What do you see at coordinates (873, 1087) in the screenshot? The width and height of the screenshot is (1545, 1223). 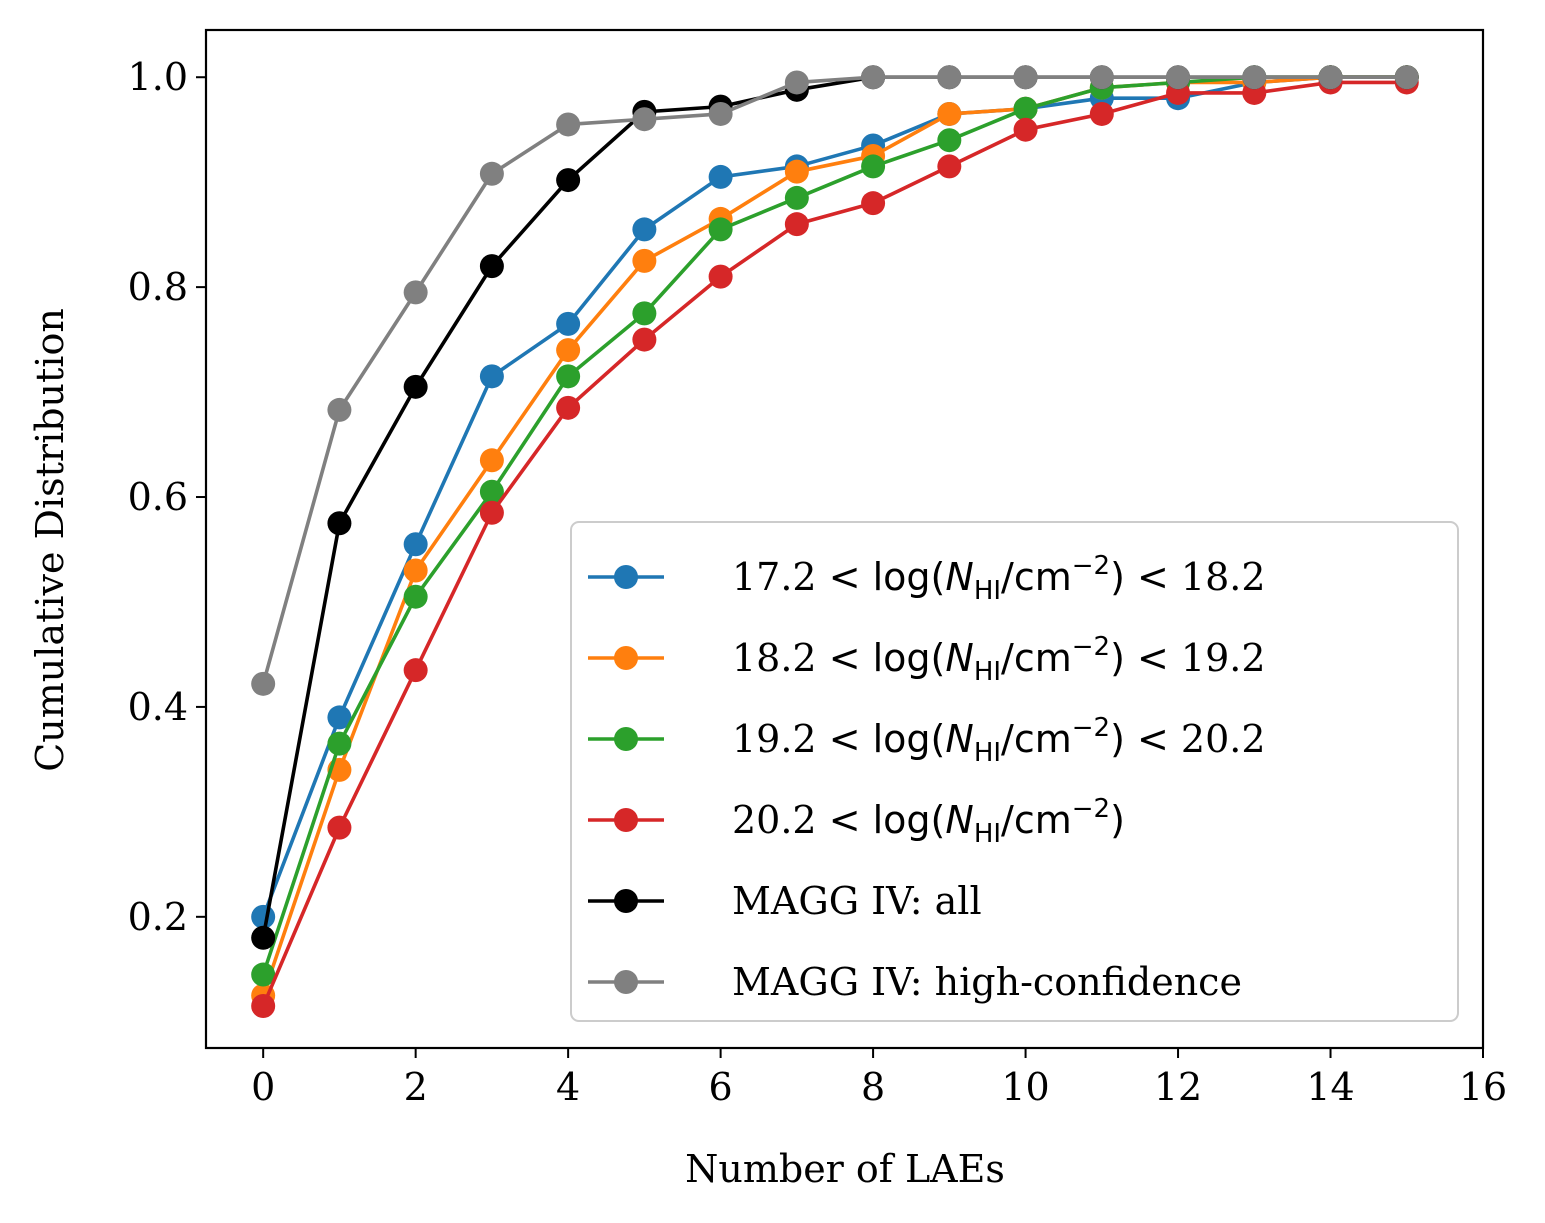 I see `x-tick-label: 8` at bounding box center [873, 1087].